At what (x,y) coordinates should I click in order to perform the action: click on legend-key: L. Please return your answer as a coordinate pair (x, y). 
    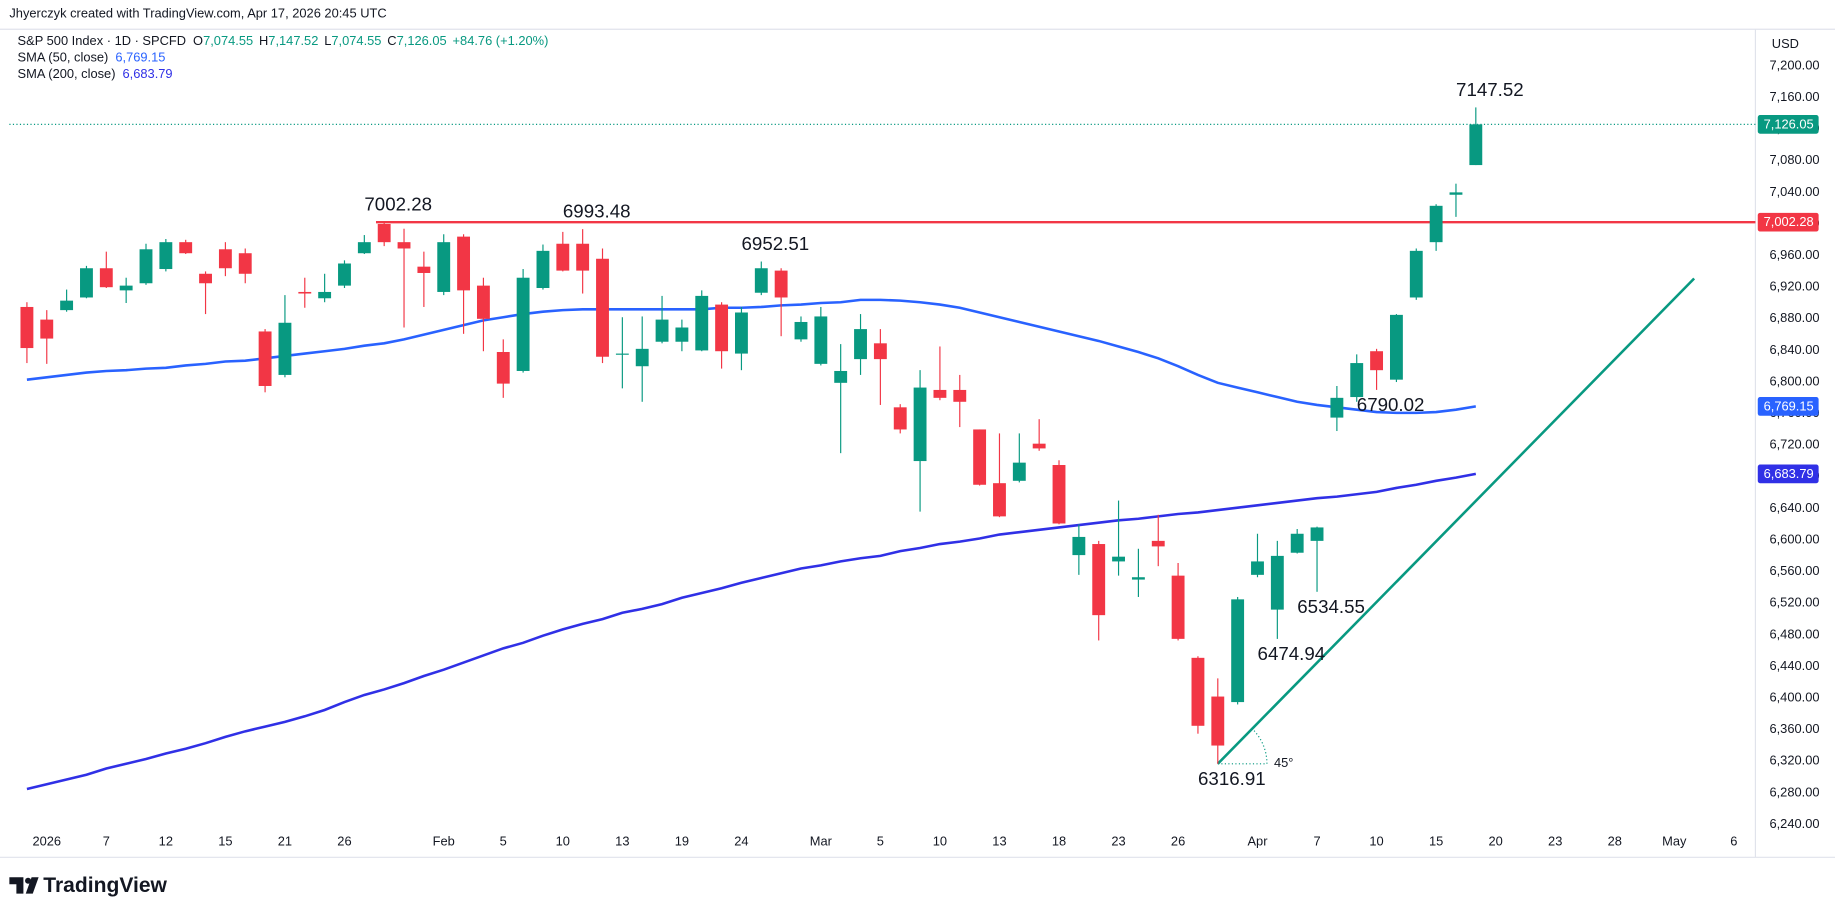
    Looking at the image, I should click on (327, 41).